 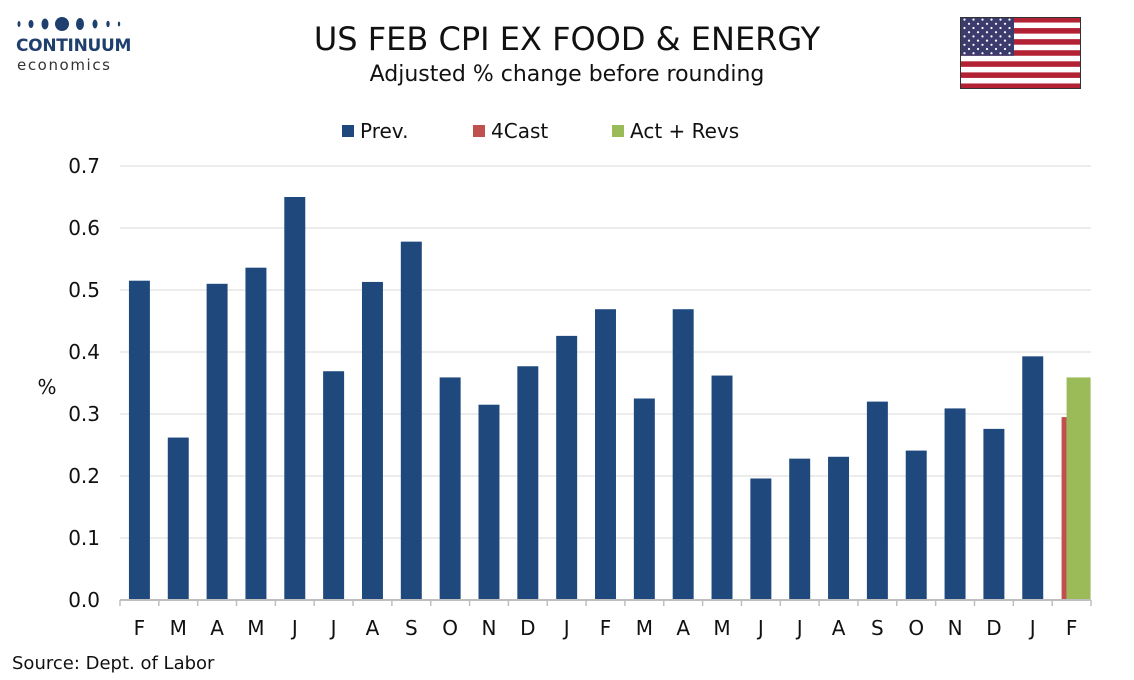 What do you see at coordinates (113, 663) in the screenshot?
I see `source-note: Source: Dept. of Labor` at bounding box center [113, 663].